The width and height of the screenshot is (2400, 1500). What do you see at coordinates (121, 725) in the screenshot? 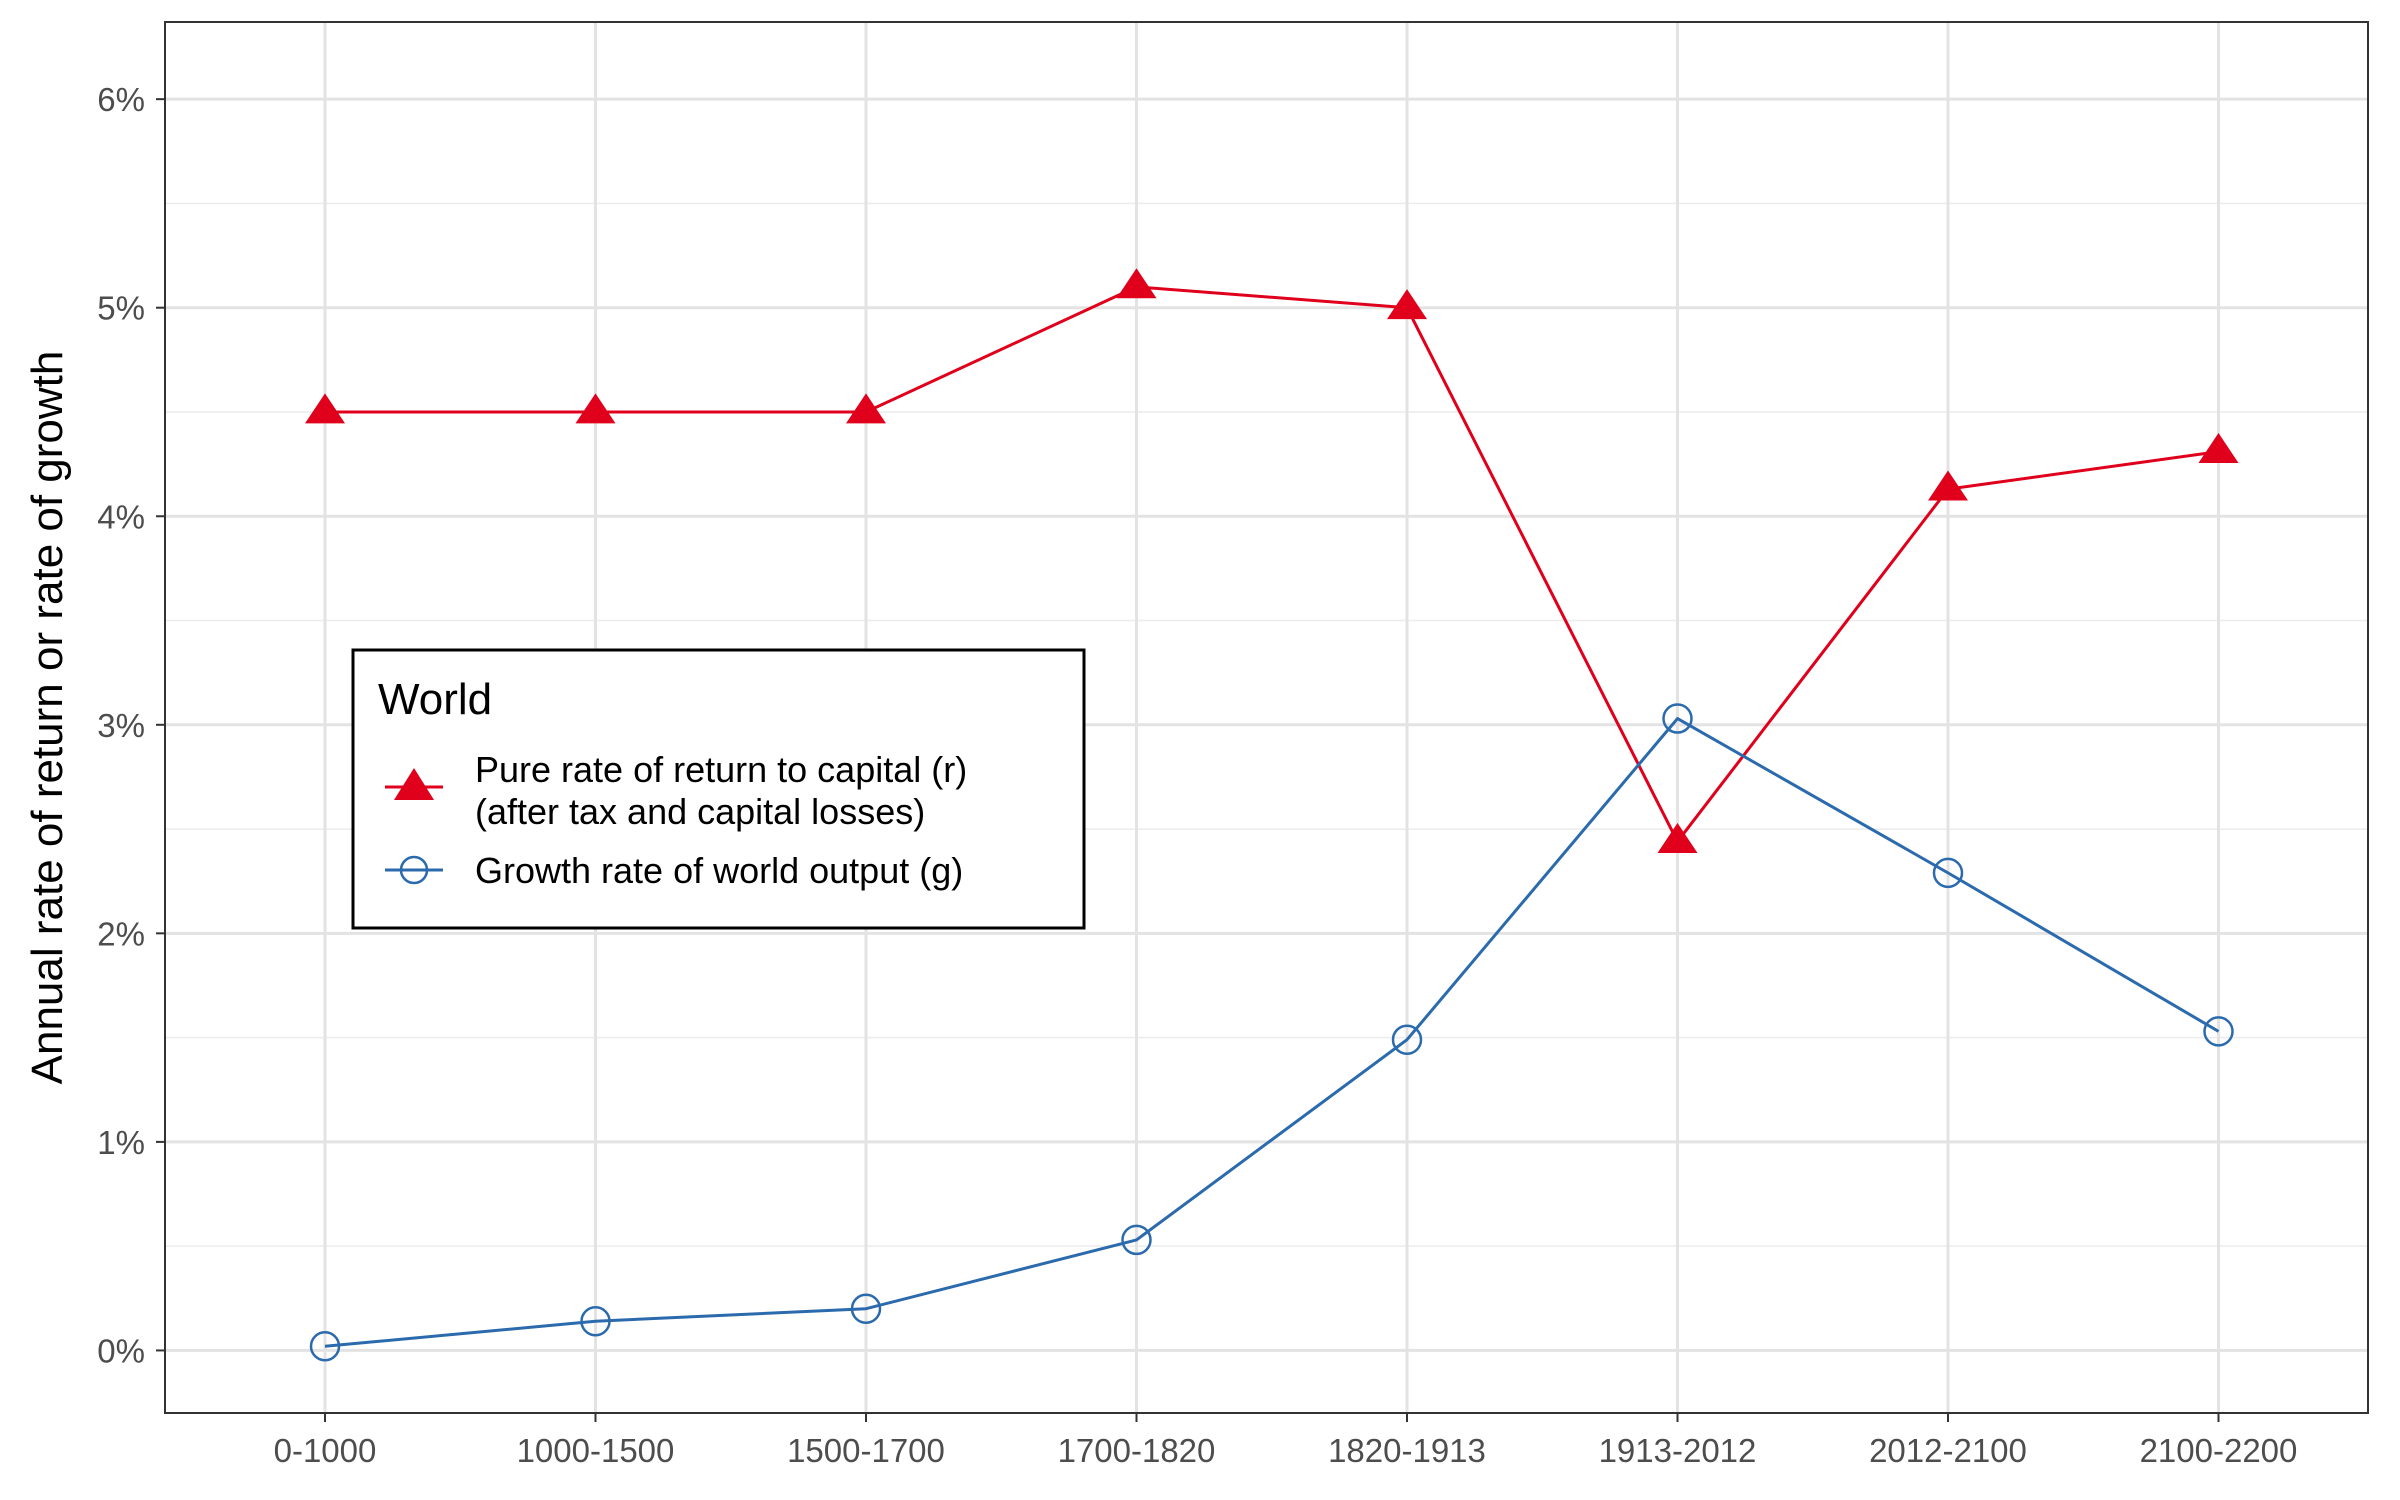
I see `y-tick-label: 3%` at bounding box center [121, 725].